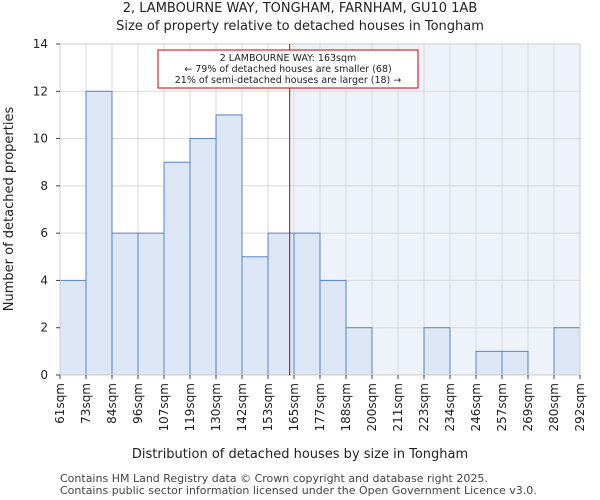 Image resolution: width=600 pixels, height=500 pixels. Describe the element at coordinates (177, 268) in the screenshot. I see `bar-107sqm` at that location.